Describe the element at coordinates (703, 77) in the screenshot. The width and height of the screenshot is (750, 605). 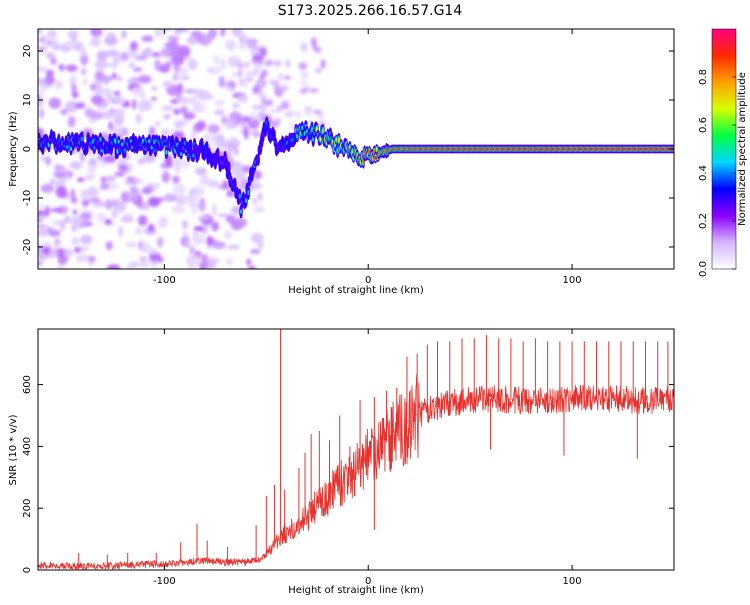
I see `colorbar-tick-label: 0.8` at that location.